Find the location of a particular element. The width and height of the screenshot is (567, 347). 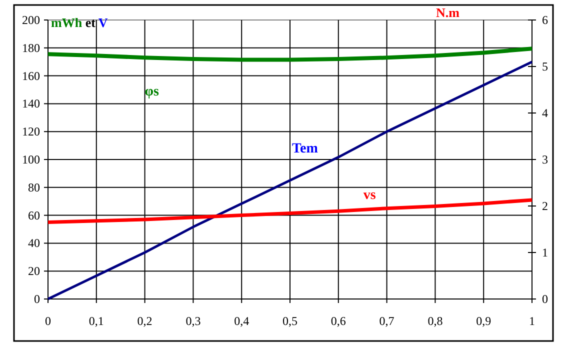

y-tick-label: 160 is located at coordinates (31, 75).